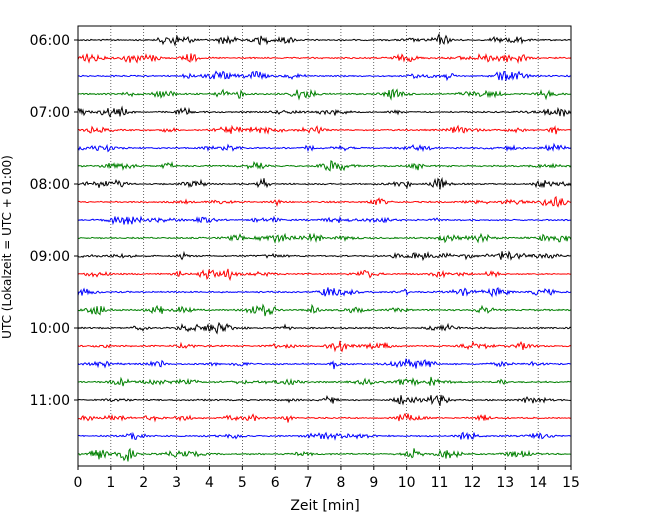  What do you see at coordinates (54, 221) in the screenshot?
I see `y-axis-ticks: 06:00 07:00 08:00 09:00 10:00 11:00` at bounding box center [54, 221].